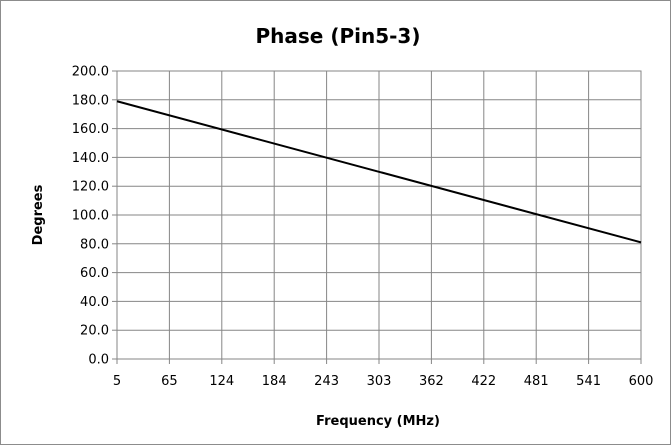 Image resolution: width=671 pixels, height=445 pixels. What do you see at coordinates (338, 36) in the screenshot?
I see `chart-title: Phase (Pin5-3)` at bounding box center [338, 36].